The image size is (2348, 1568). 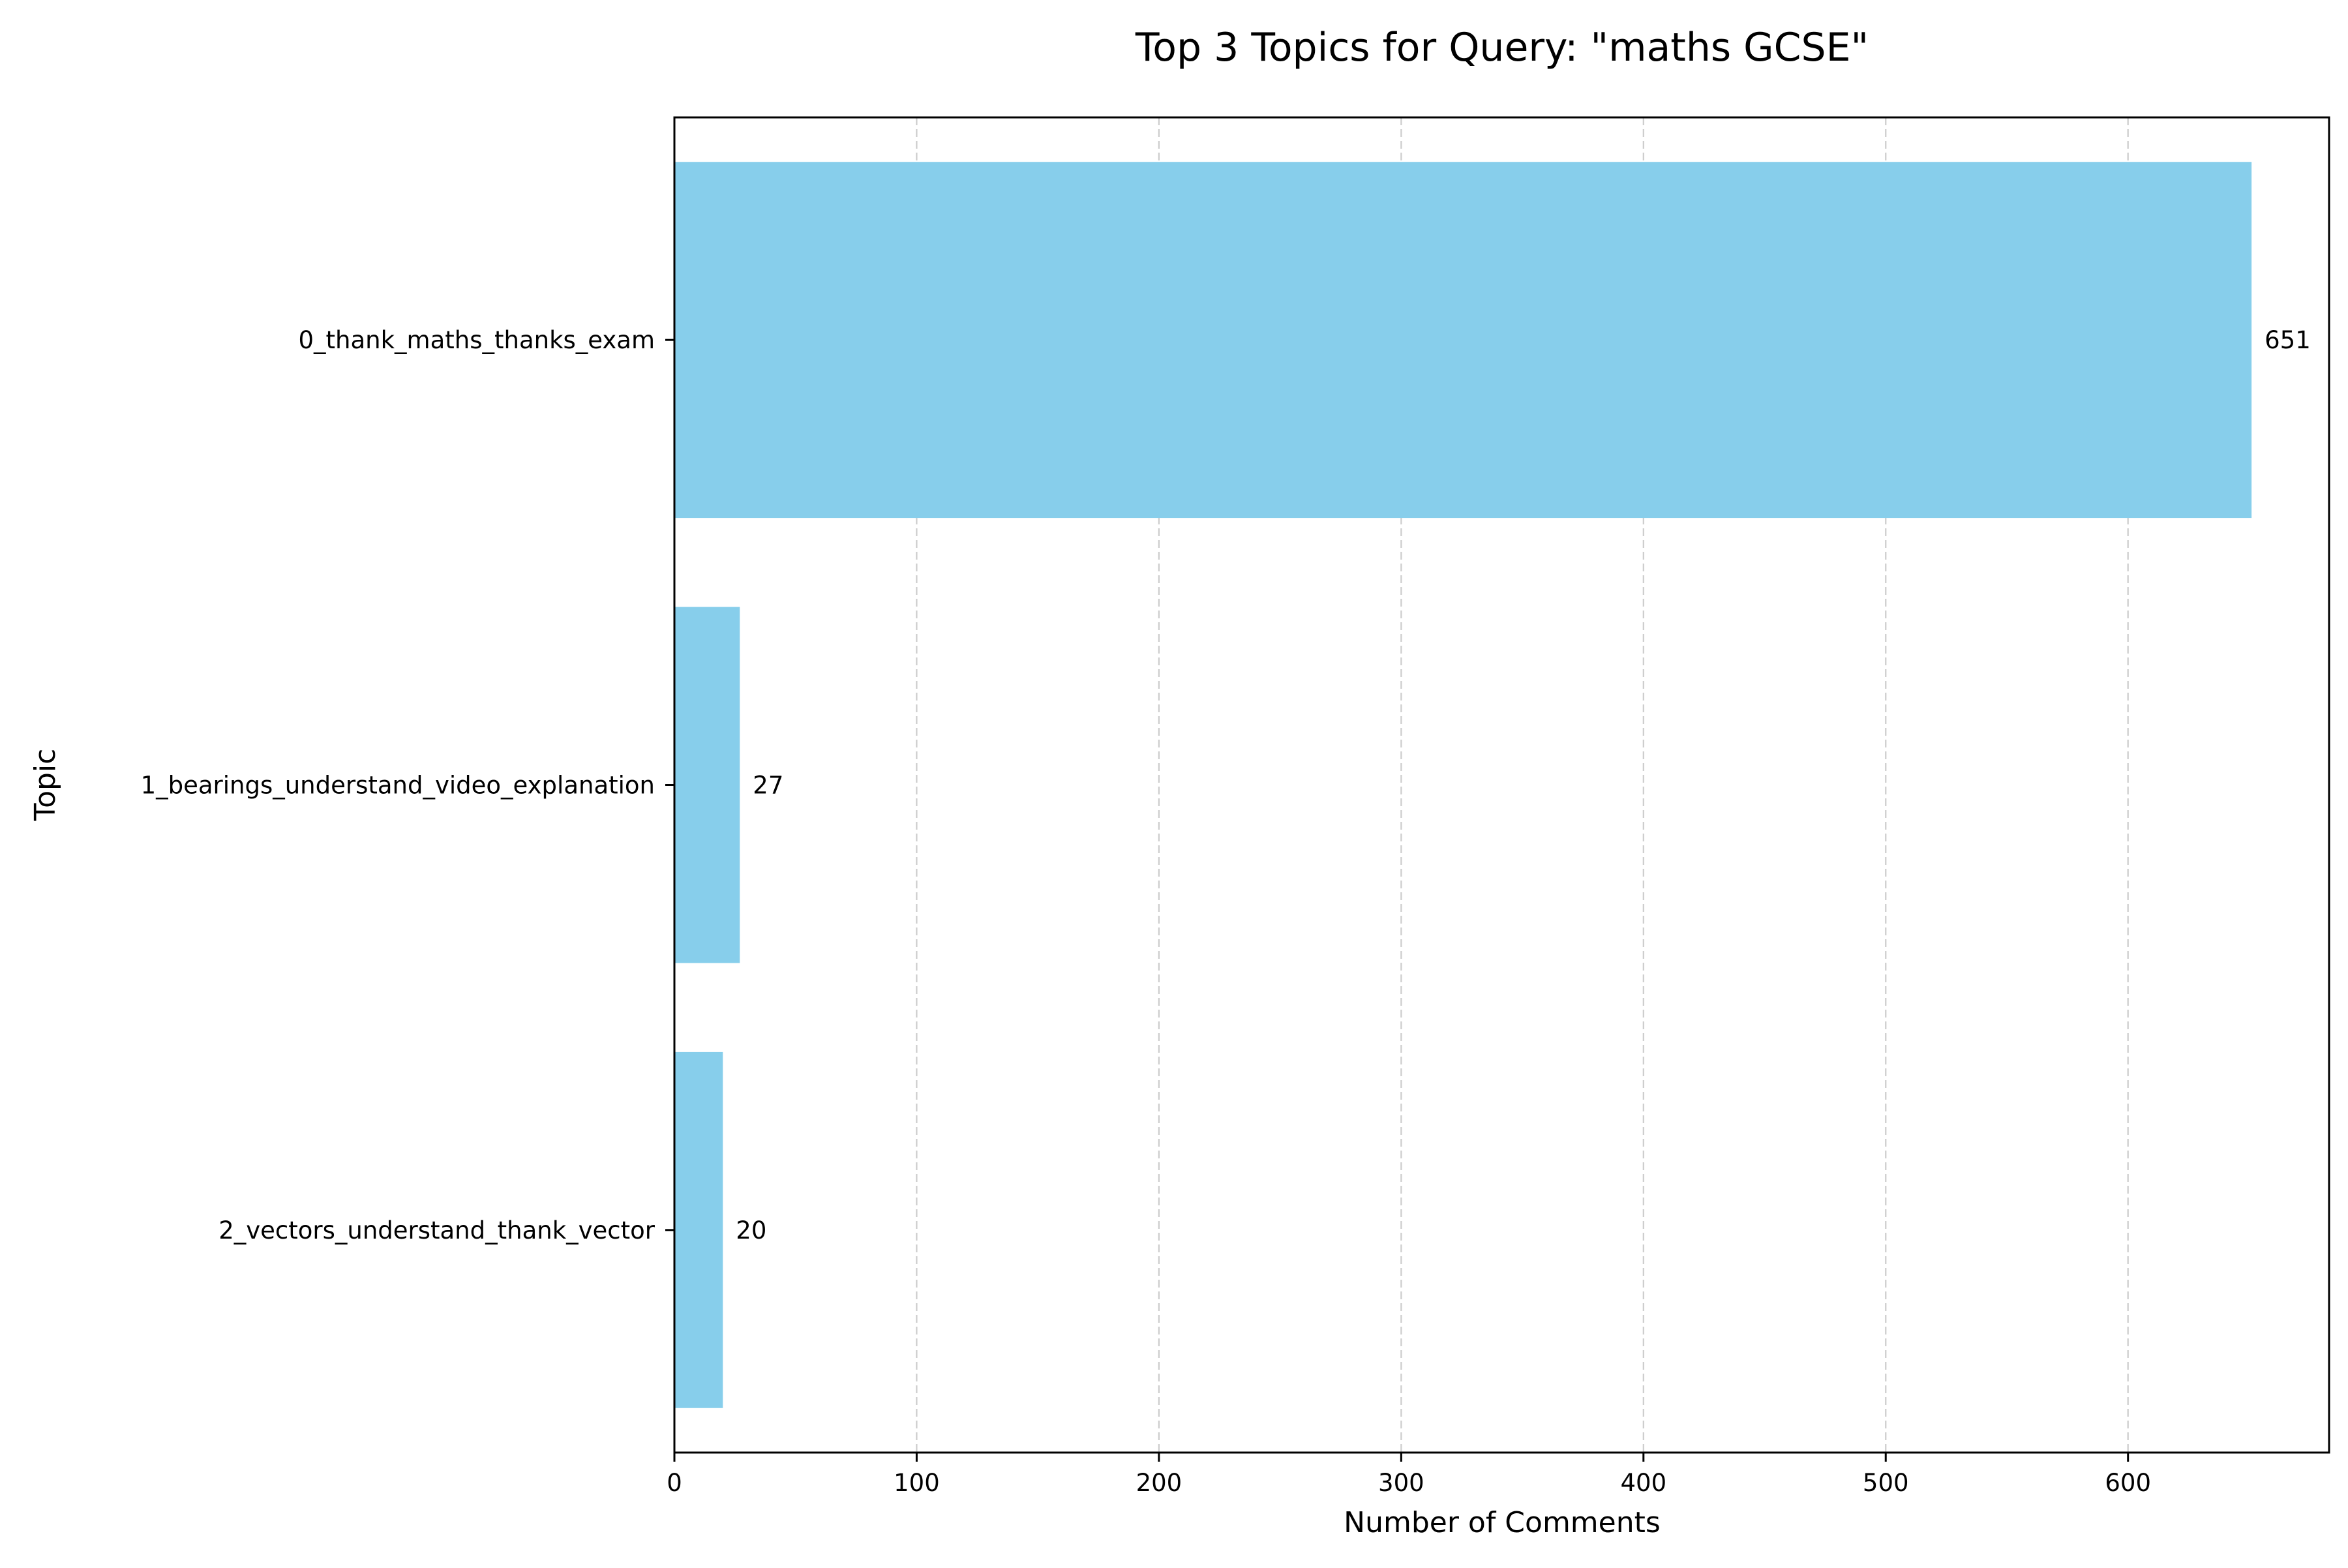 I want to click on y-tick-label: 2_vectors_understand_thank_vector, so click(x=437, y=1230).